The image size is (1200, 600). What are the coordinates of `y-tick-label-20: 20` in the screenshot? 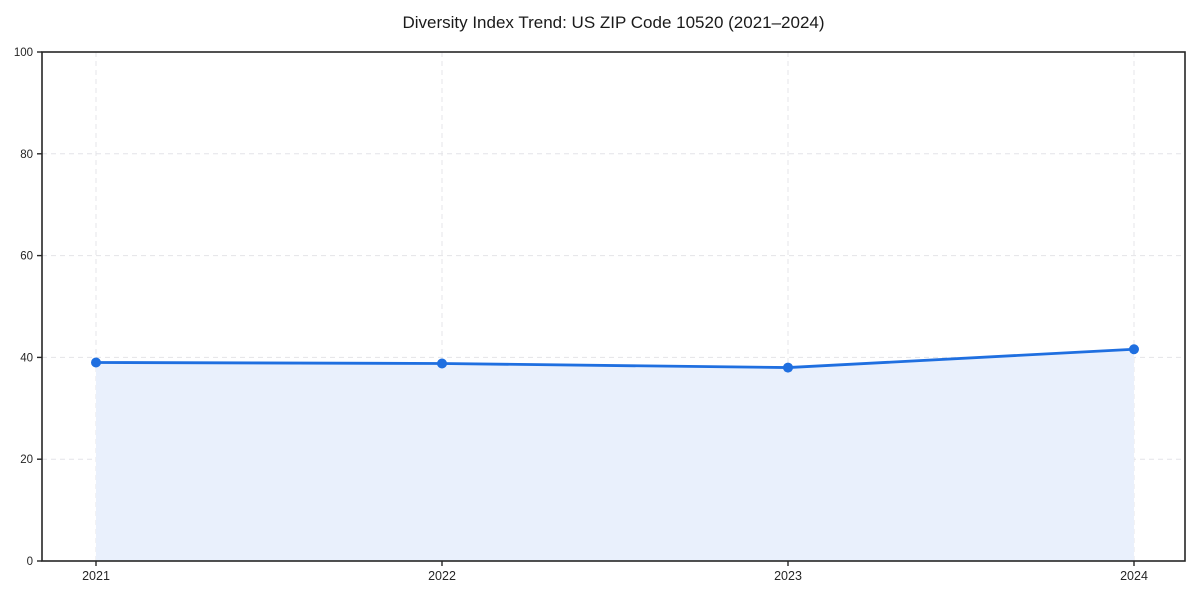 It's located at (26, 460).